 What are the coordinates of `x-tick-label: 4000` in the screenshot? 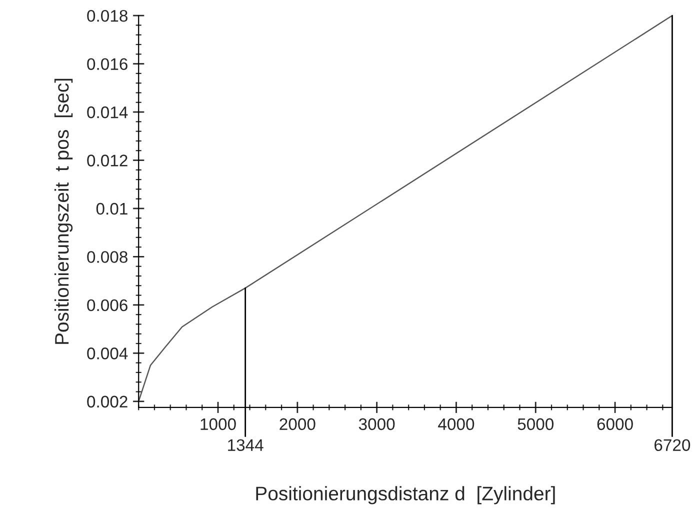 It's located at (456, 424).